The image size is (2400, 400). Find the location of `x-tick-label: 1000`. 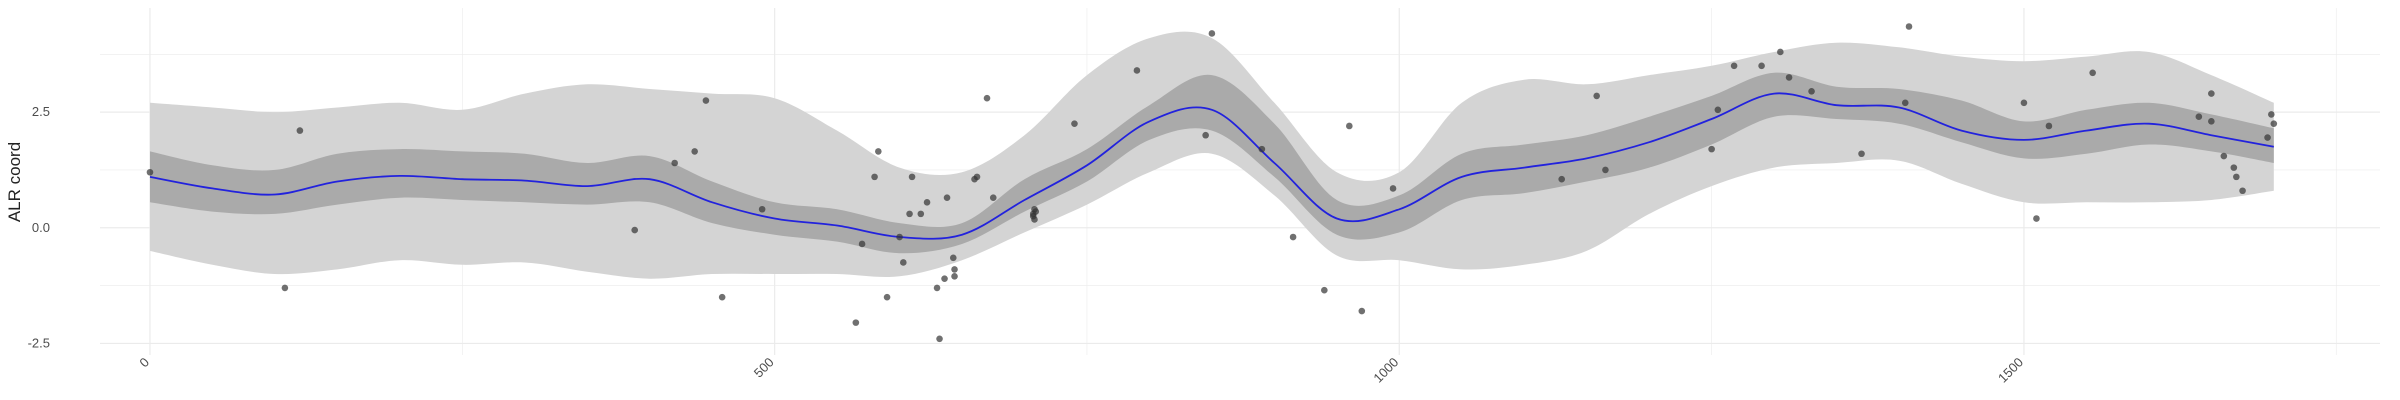

x-tick-label: 1000 is located at coordinates (1385, 370).